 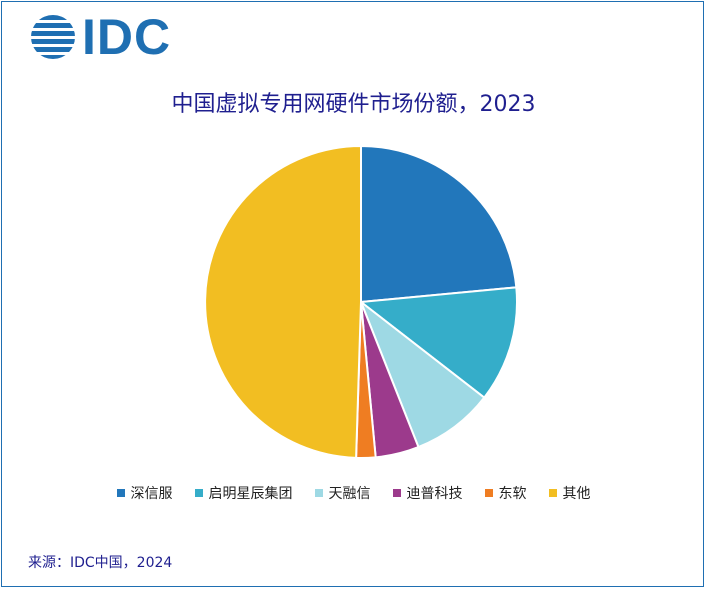 What do you see at coordinates (250, 494) in the screenshot?
I see `legend-label: 启明星辰集团` at bounding box center [250, 494].